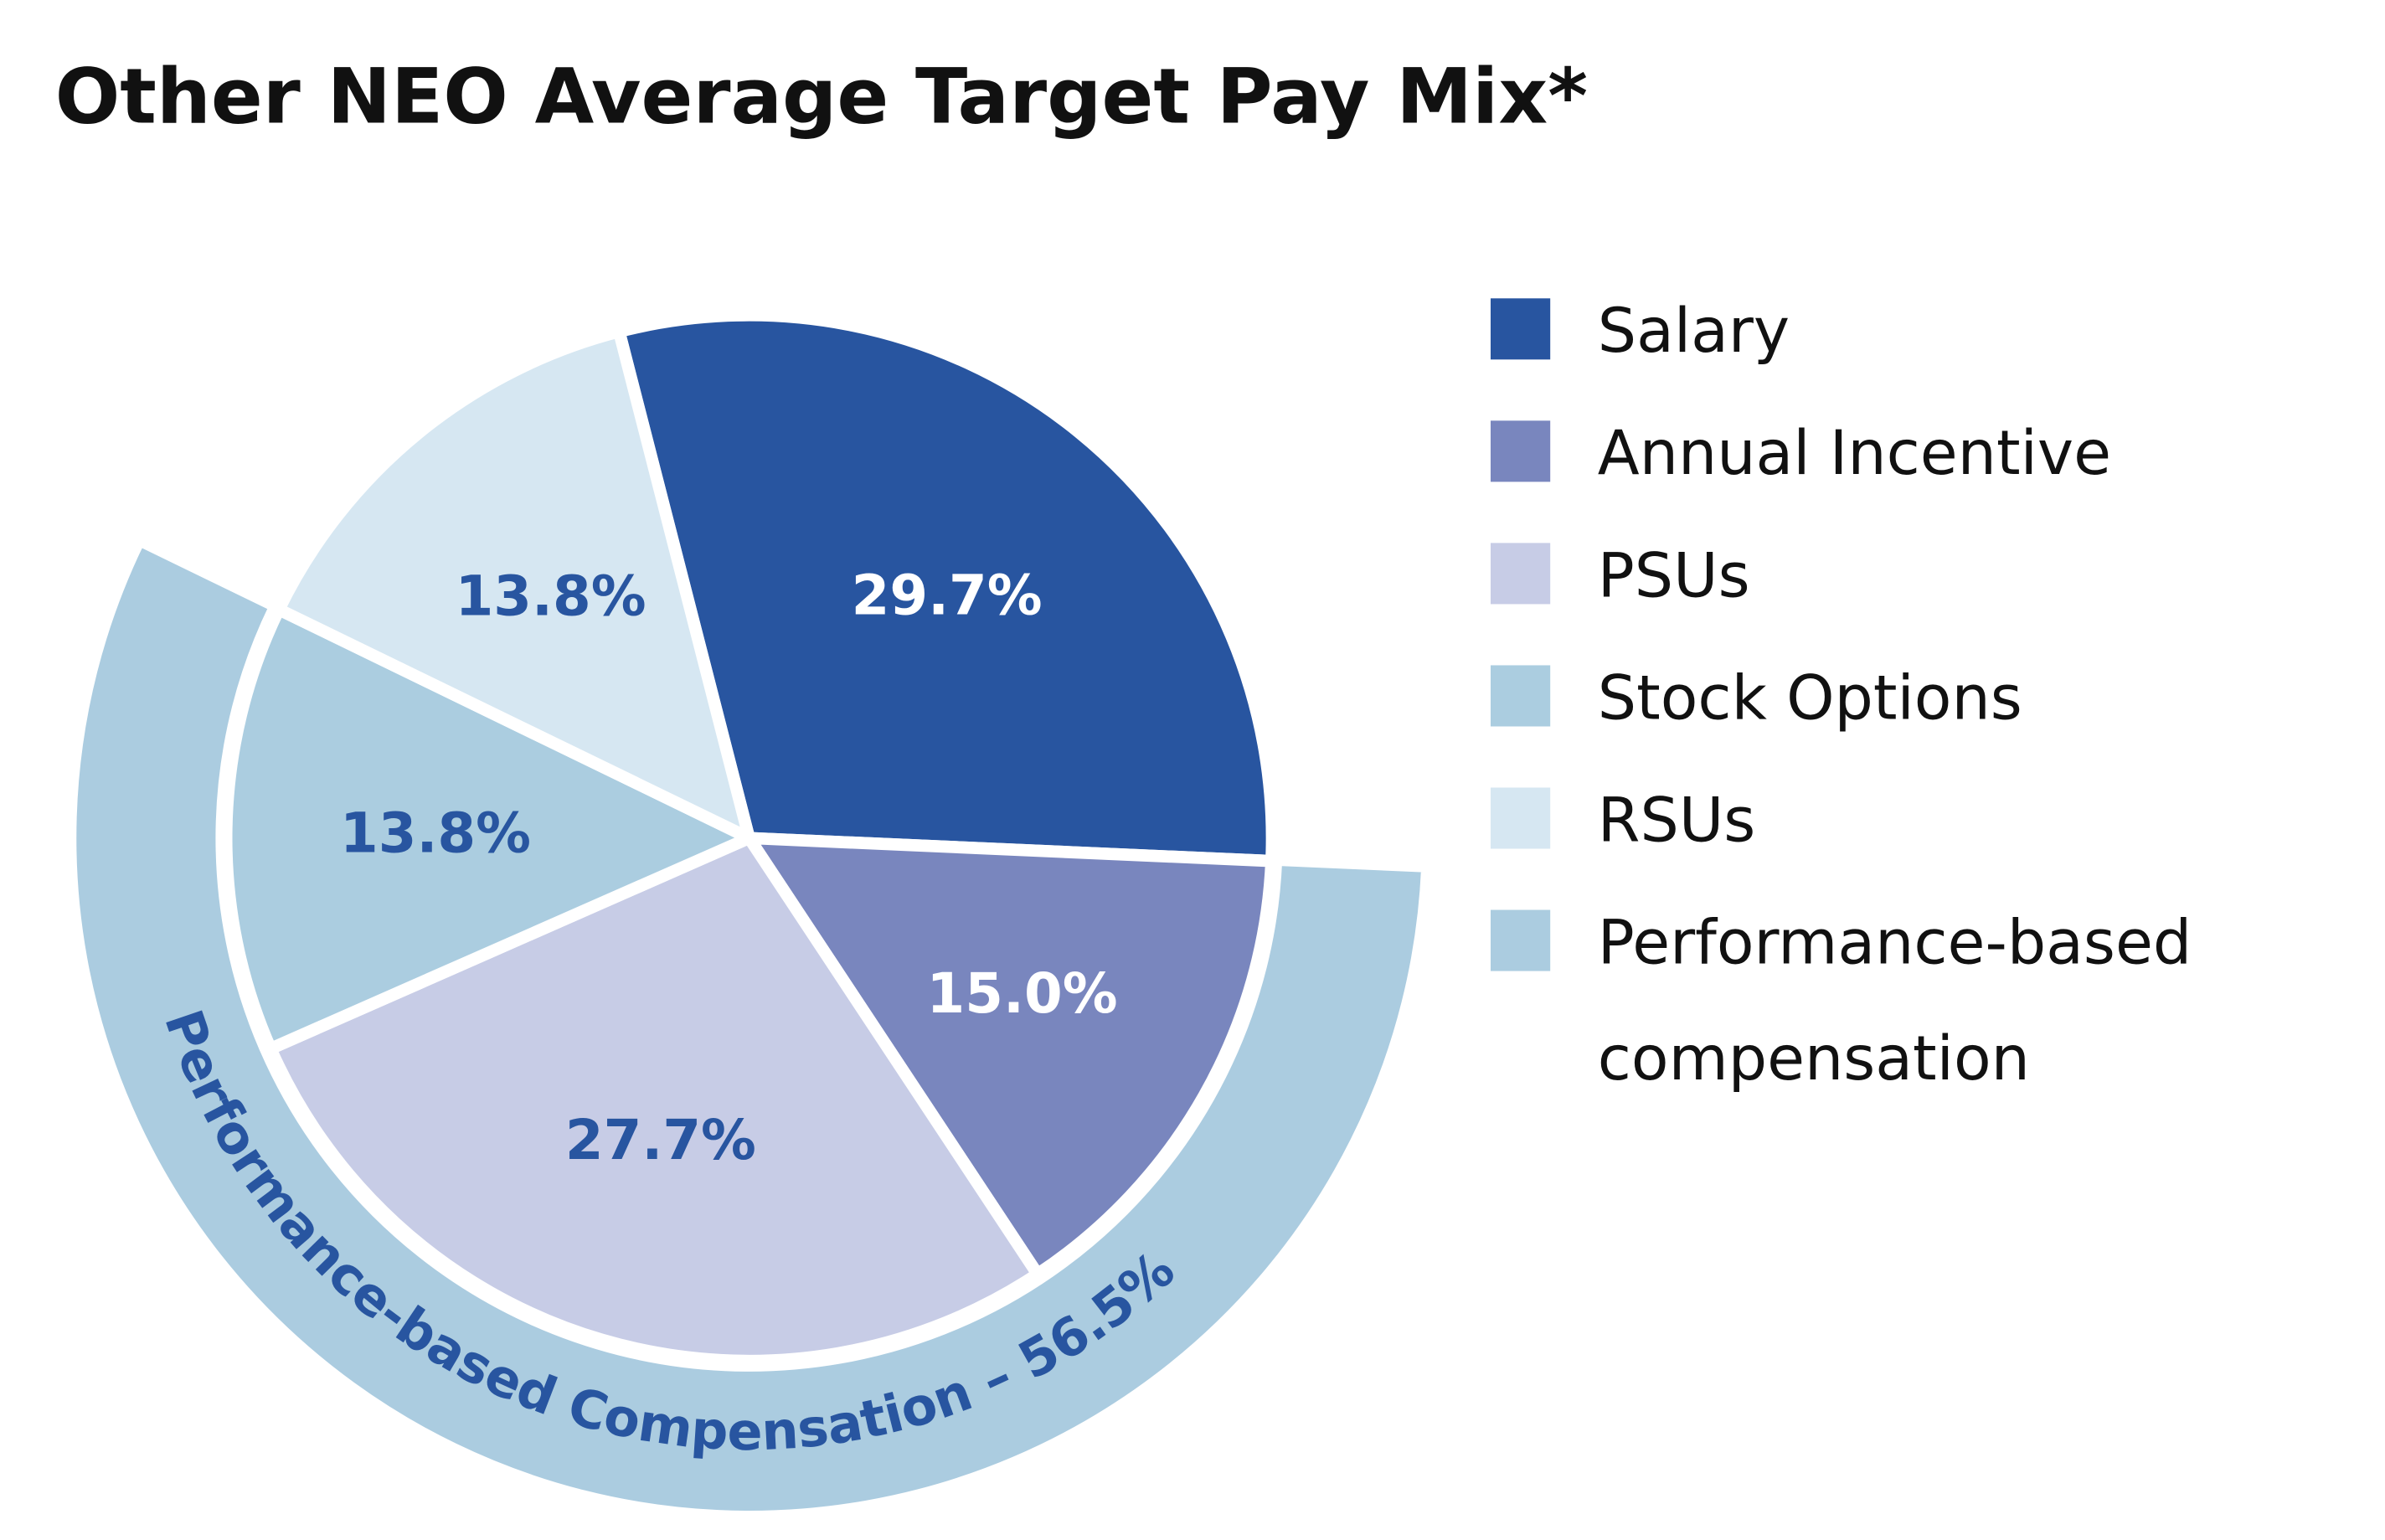 The height and width of the screenshot is (1540, 2385). Describe the element at coordinates (947, 596) in the screenshot. I see `slice-label-salary: 29.7%` at that location.